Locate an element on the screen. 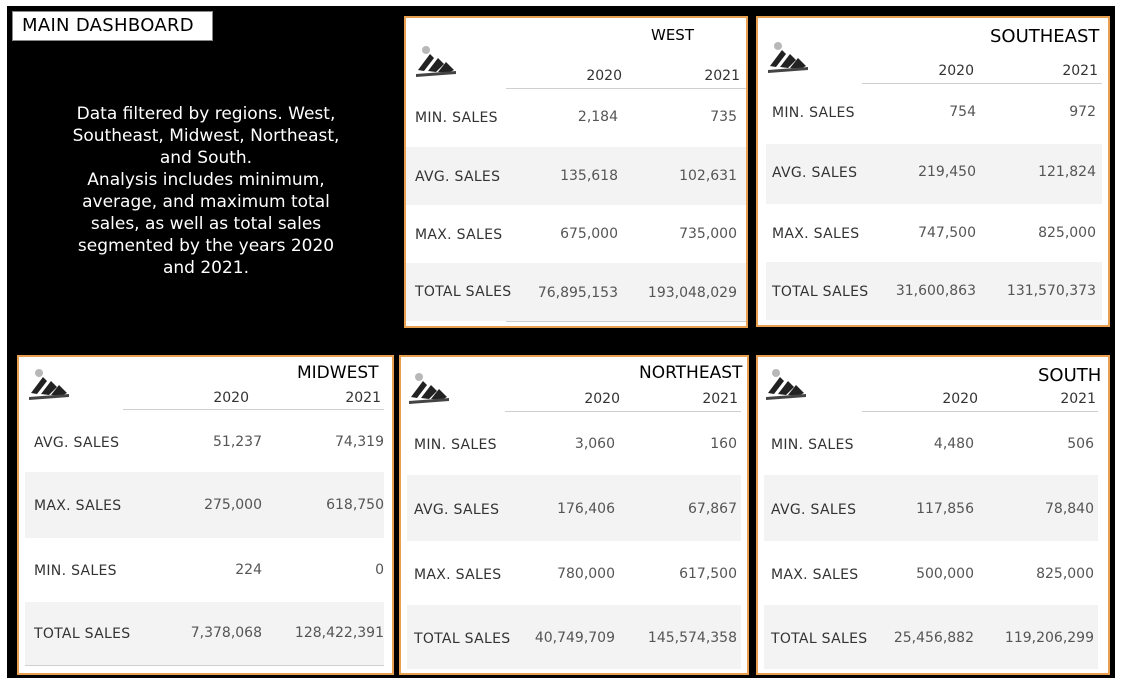  value-2021: 972 is located at coordinates (1082, 112).